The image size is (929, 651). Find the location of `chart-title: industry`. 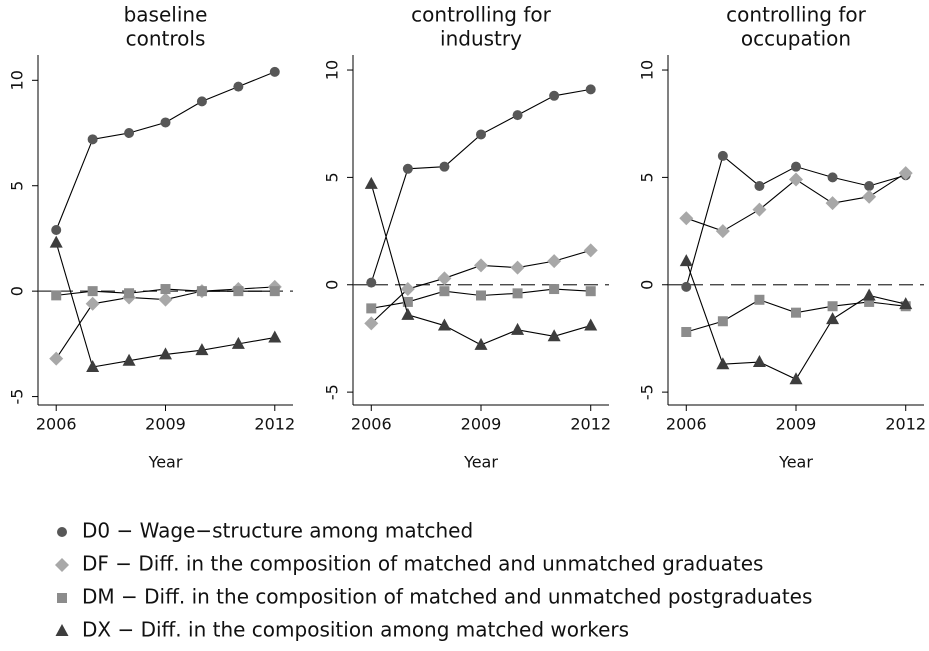

chart-title: industry is located at coordinates (481, 39).